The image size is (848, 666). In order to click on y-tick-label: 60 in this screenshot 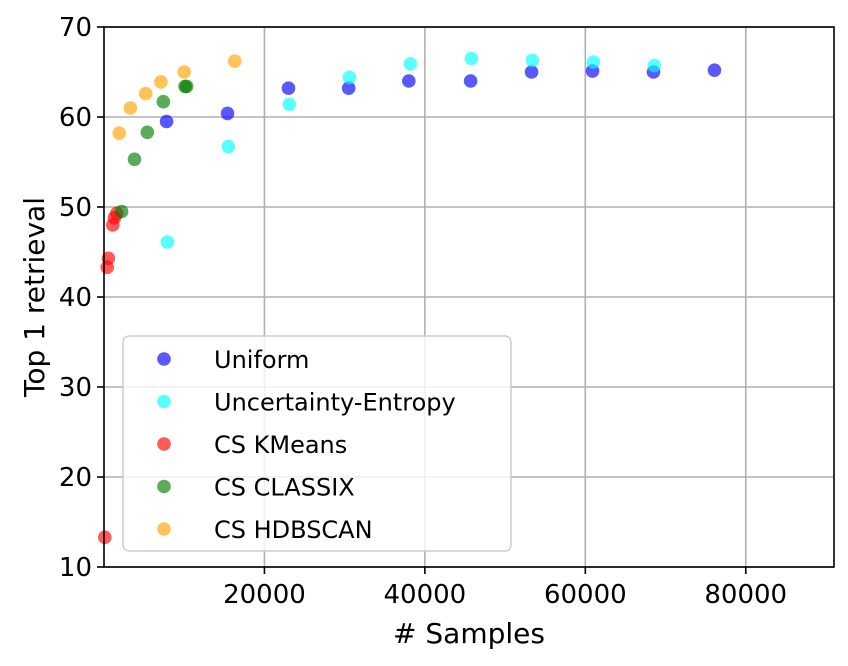, I will do `click(75, 118)`.